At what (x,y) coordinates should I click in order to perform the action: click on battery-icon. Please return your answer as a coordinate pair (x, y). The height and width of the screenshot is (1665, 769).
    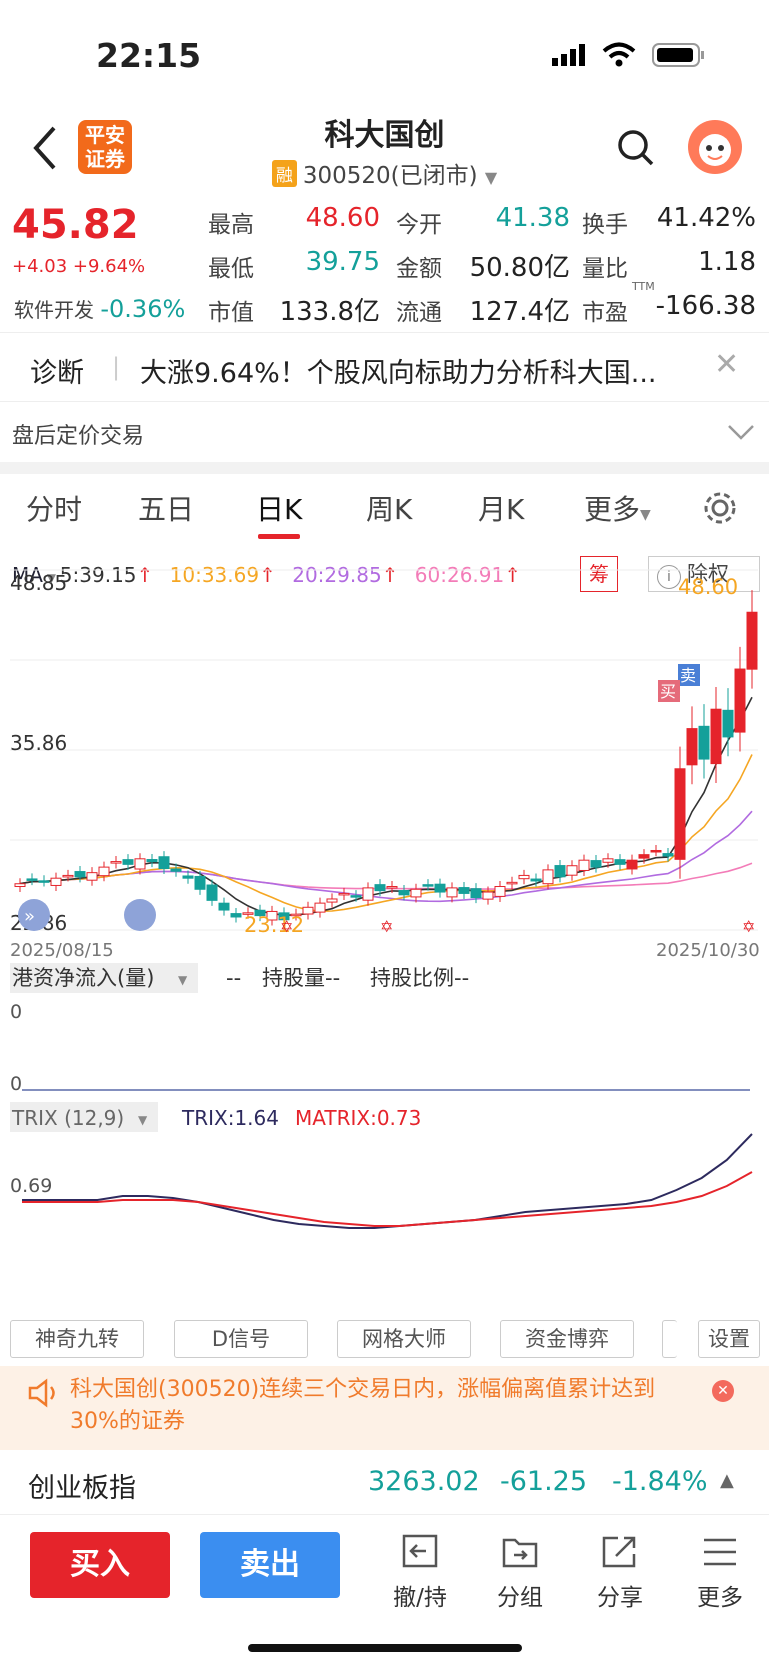
    Looking at the image, I should click on (679, 55).